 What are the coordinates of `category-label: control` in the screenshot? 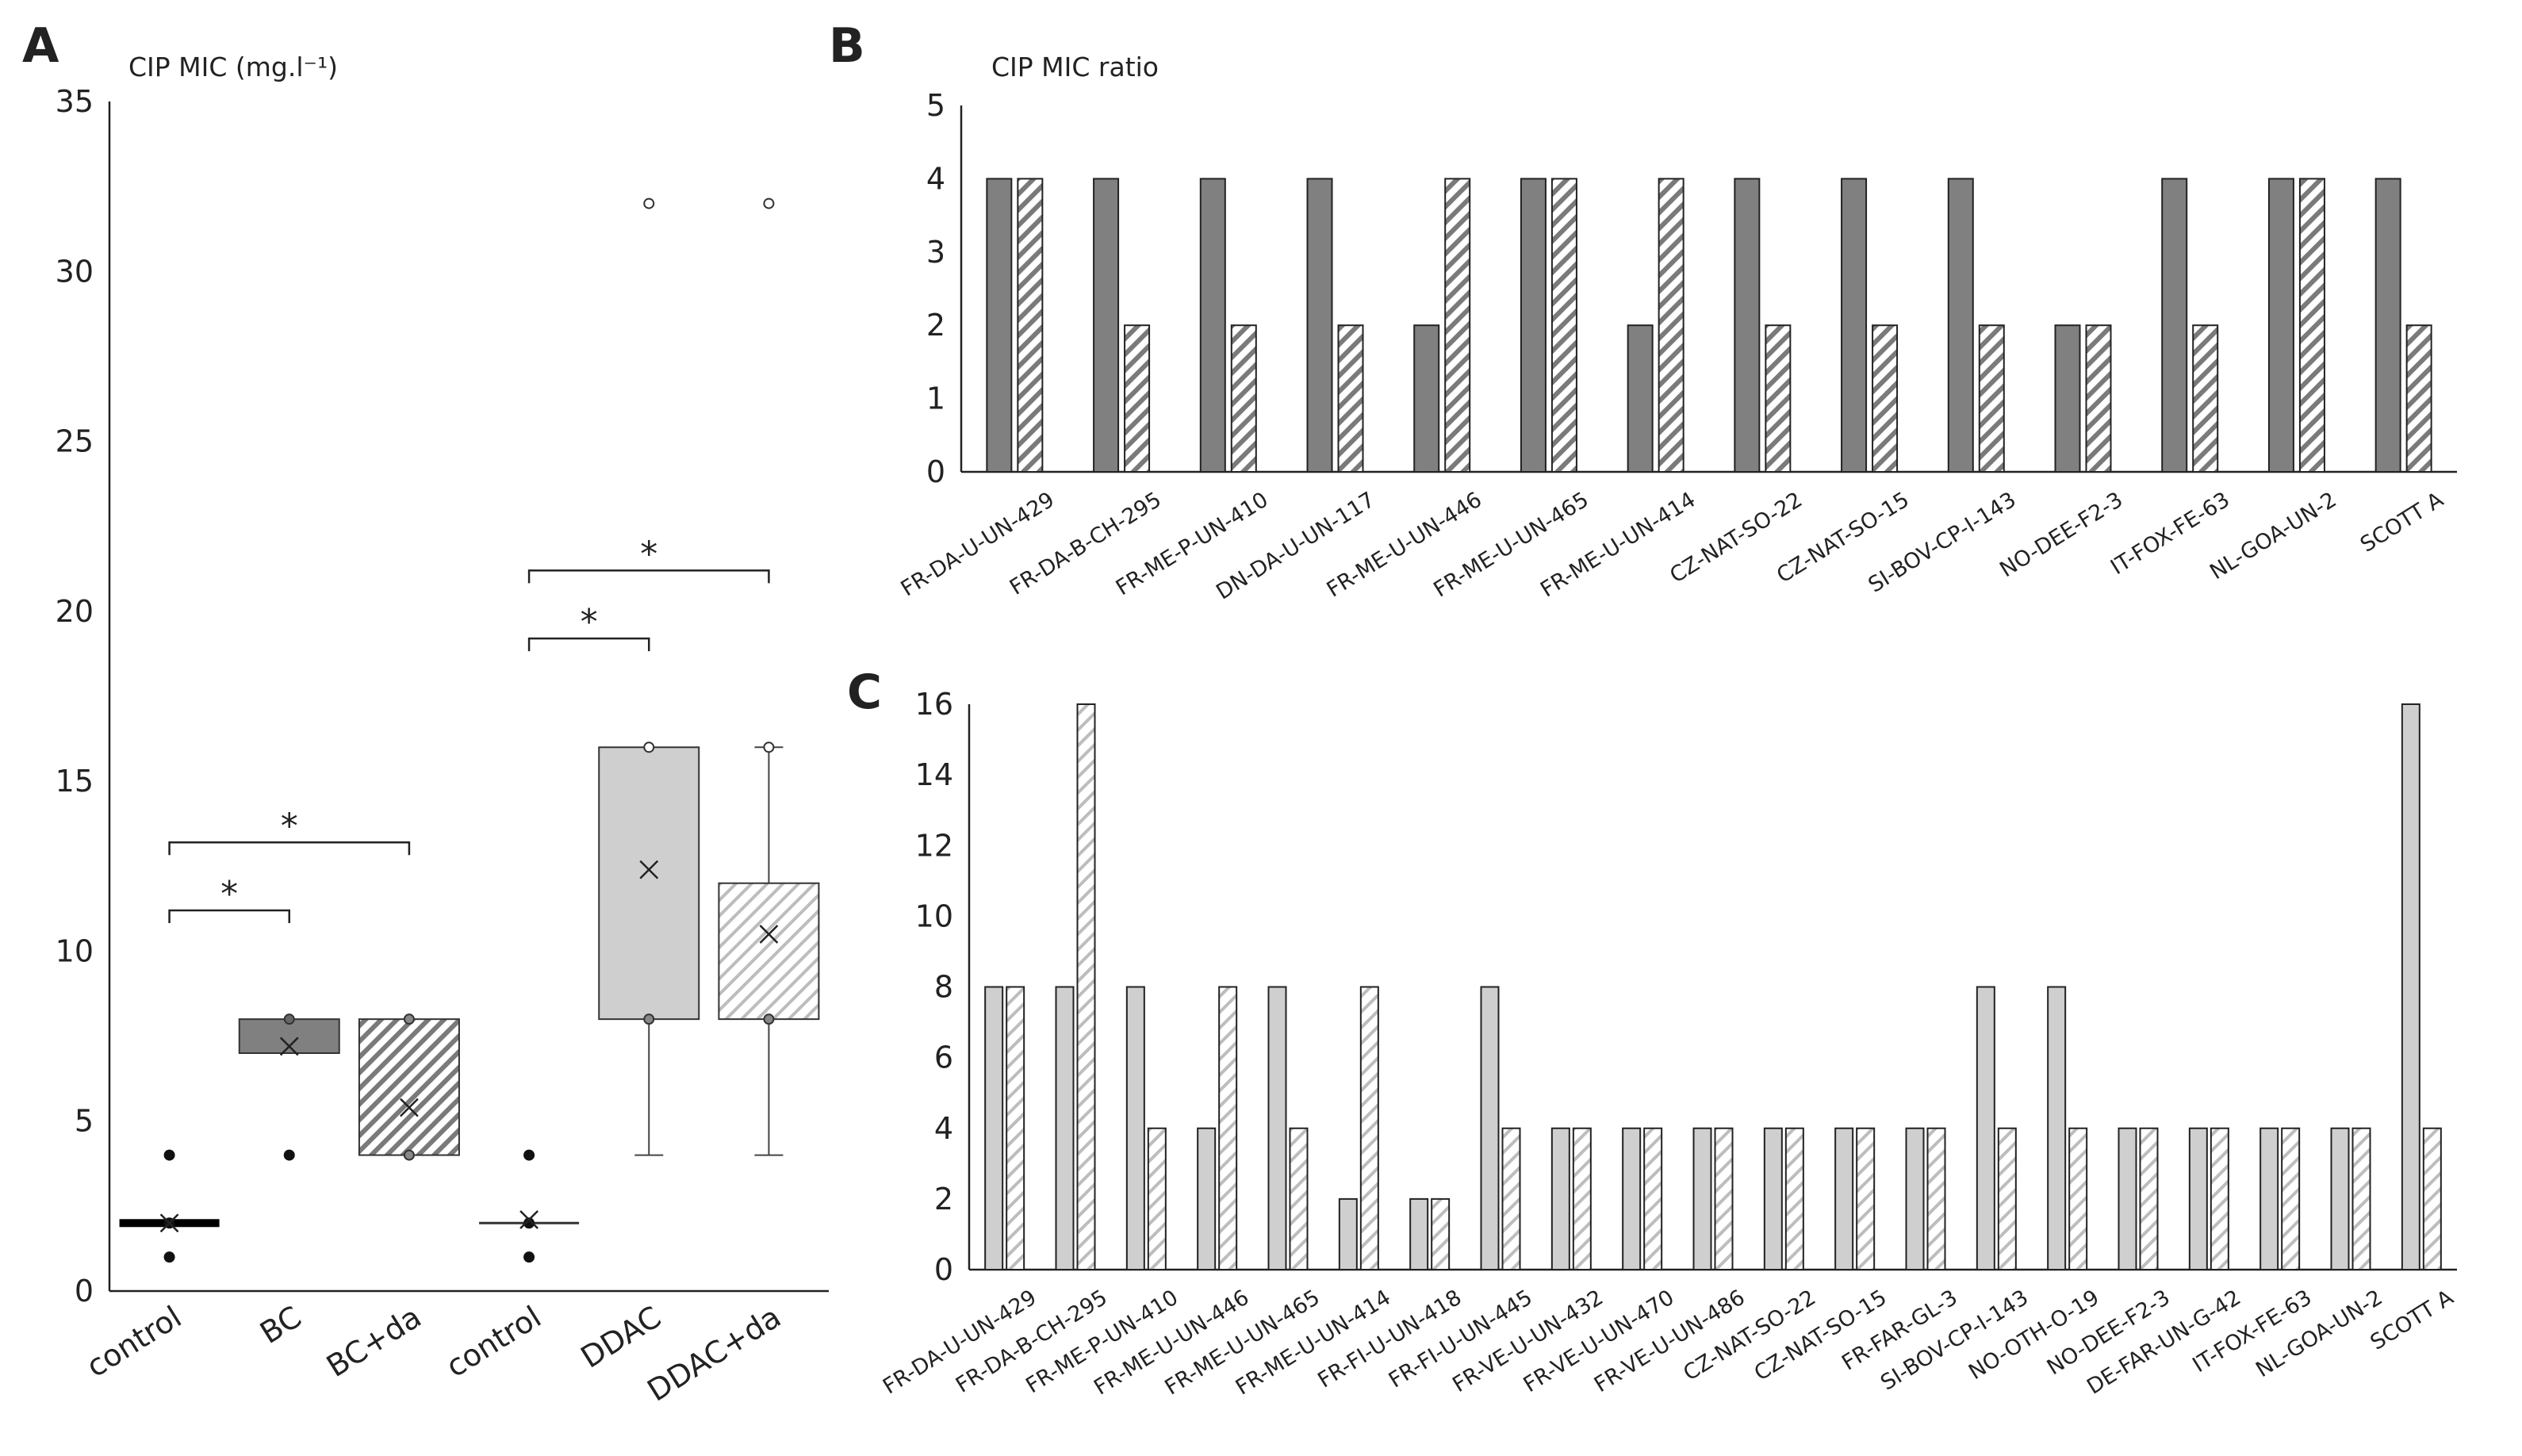 It's located at (493, 1341).